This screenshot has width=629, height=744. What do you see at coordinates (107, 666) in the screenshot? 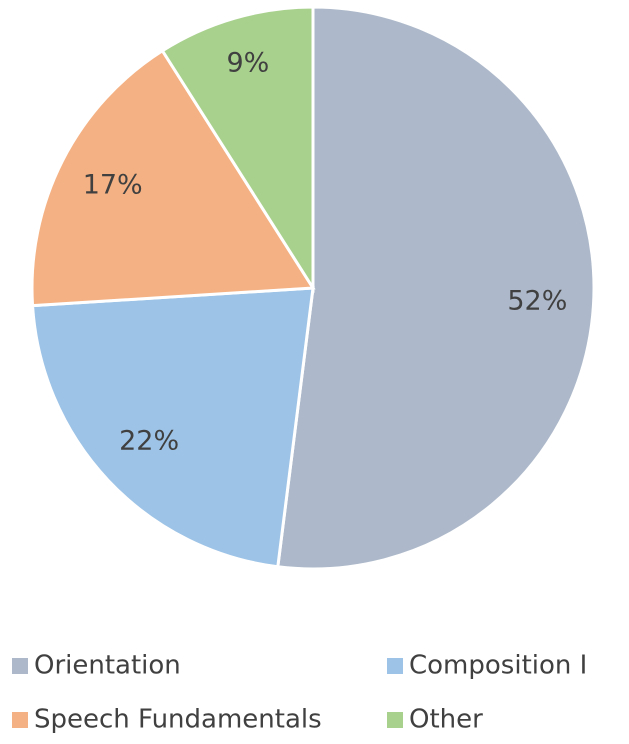
I see `legend-label: Orientation` at bounding box center [107, 666].